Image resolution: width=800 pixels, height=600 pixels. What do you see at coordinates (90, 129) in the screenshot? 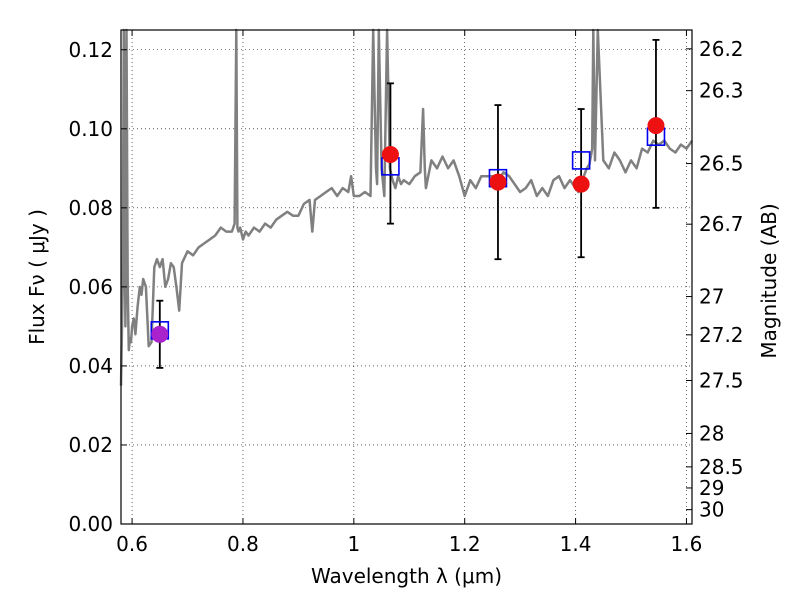
I see `y-tick-label: 0.10` at bounding box center [90, 129].